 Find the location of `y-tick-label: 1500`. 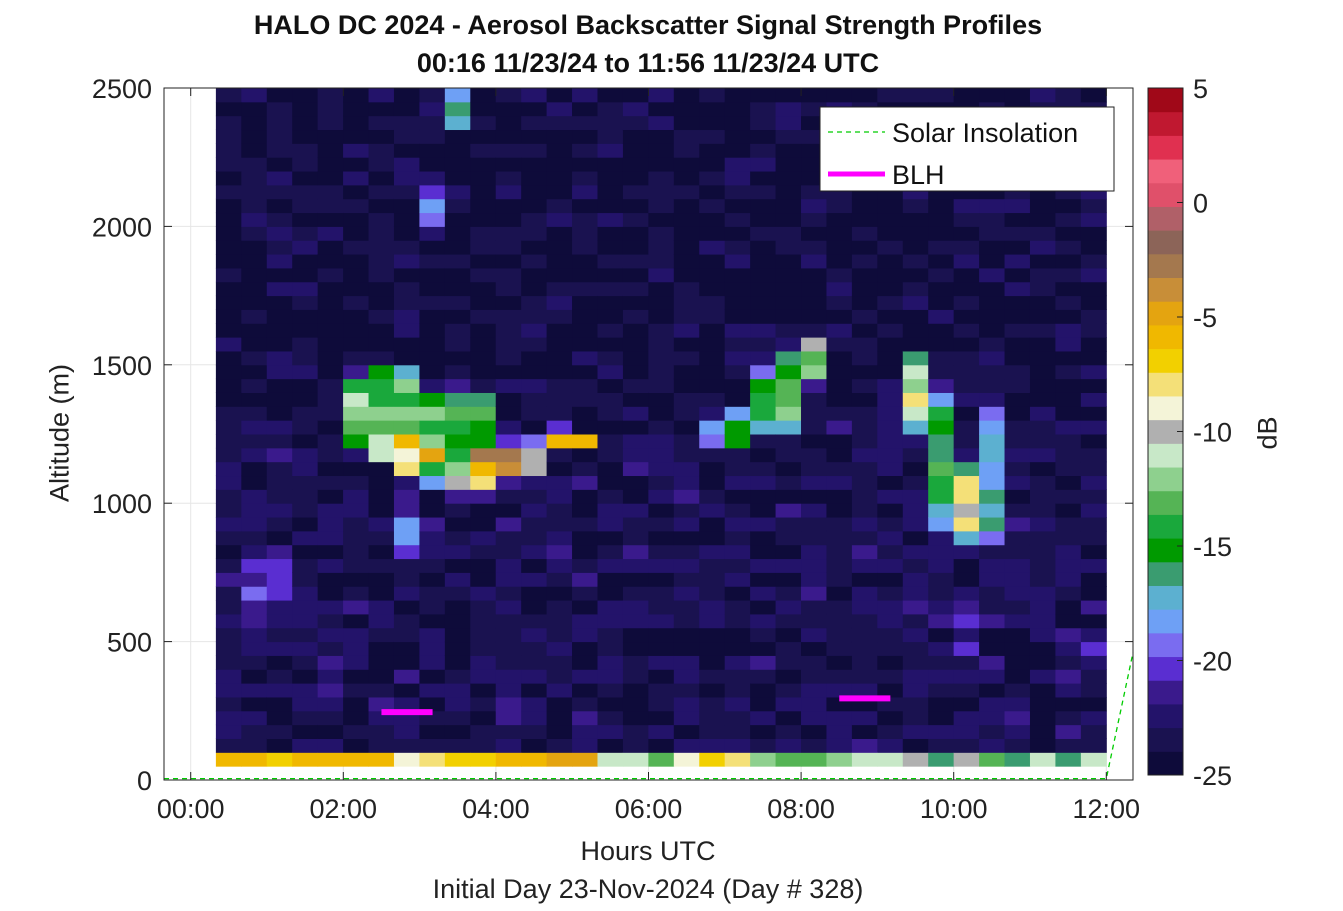

y-tick-label: 1500 is located at coordinates (122, 366).